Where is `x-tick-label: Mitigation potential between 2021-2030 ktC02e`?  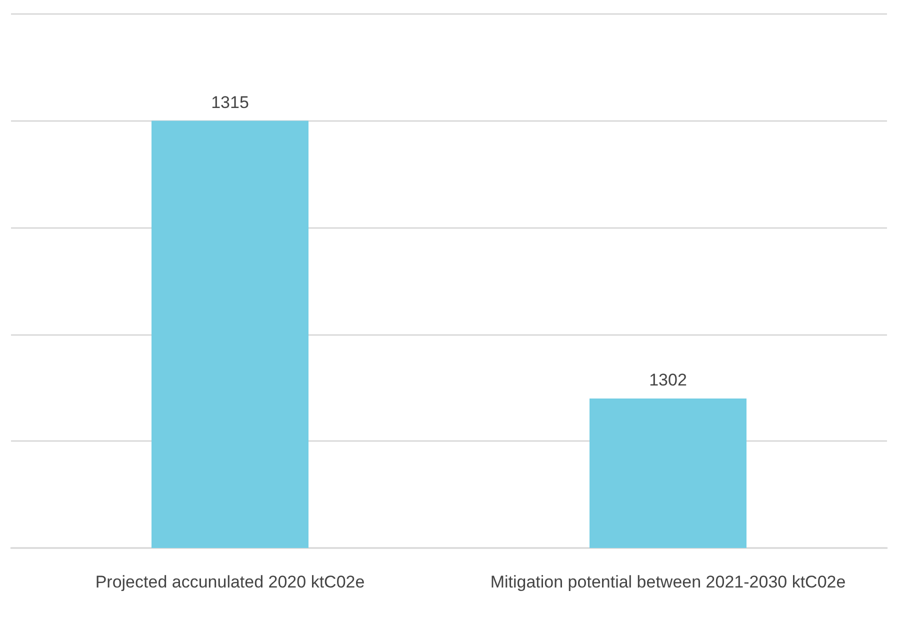 x-tick-label: Mitigation potential between 2021-2030 ktC02e is located at coordinates (668, 582).